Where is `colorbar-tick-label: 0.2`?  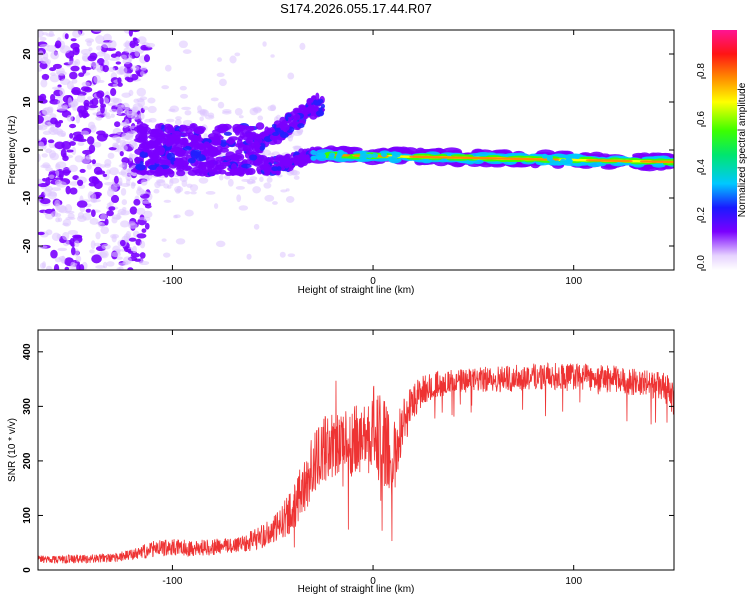 colorbar-tick-label: 0.2 is located at coordinates (701, 214).